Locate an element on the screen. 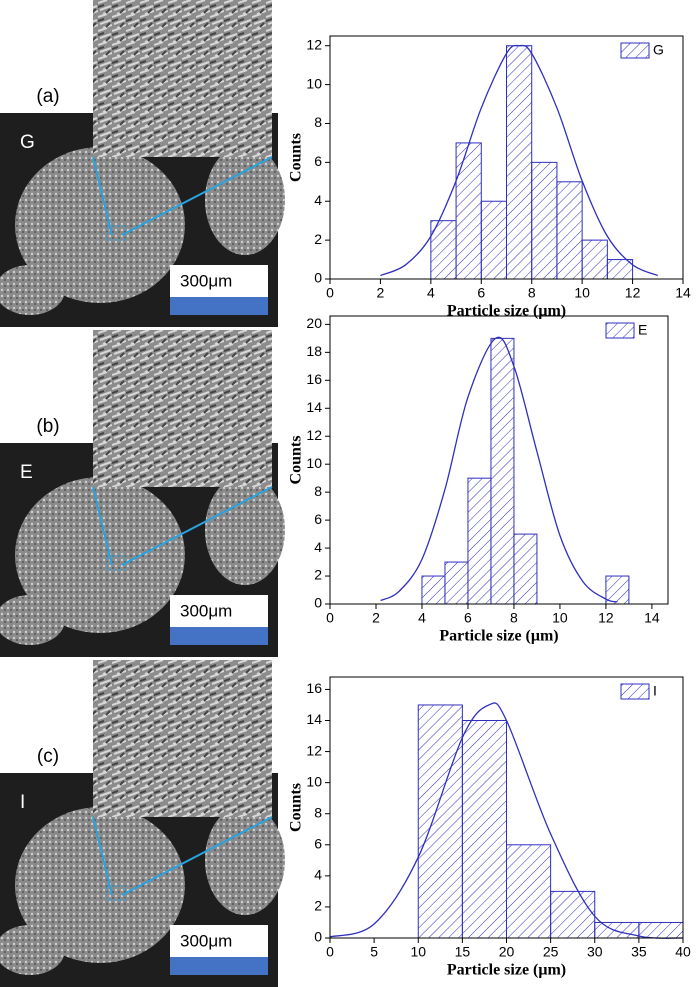 The image size is (696, 987). x-tick-label: 8 is located at coordinates (532, 293).